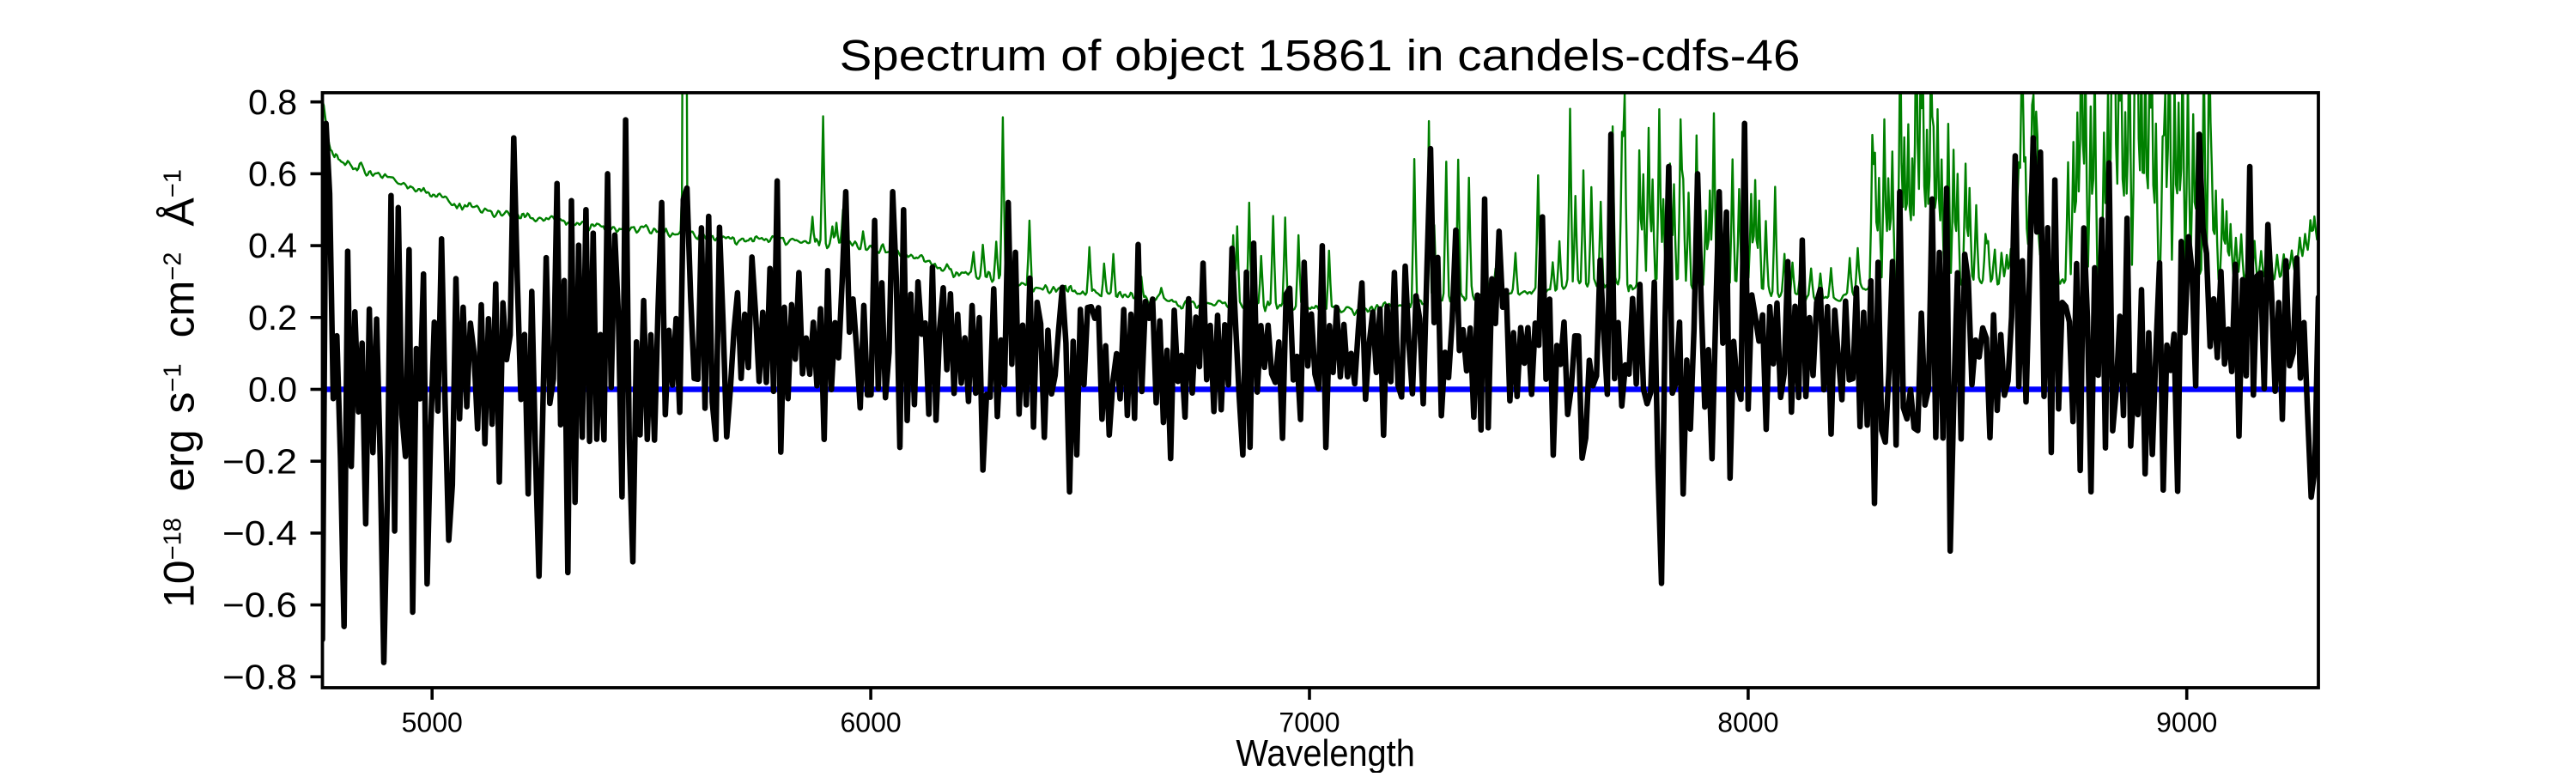 The height and width of the screenshot is (777, 2576). Describe the element at coordinates (180, 212) in the screenshot. I see `svg-text: Å` at that location.